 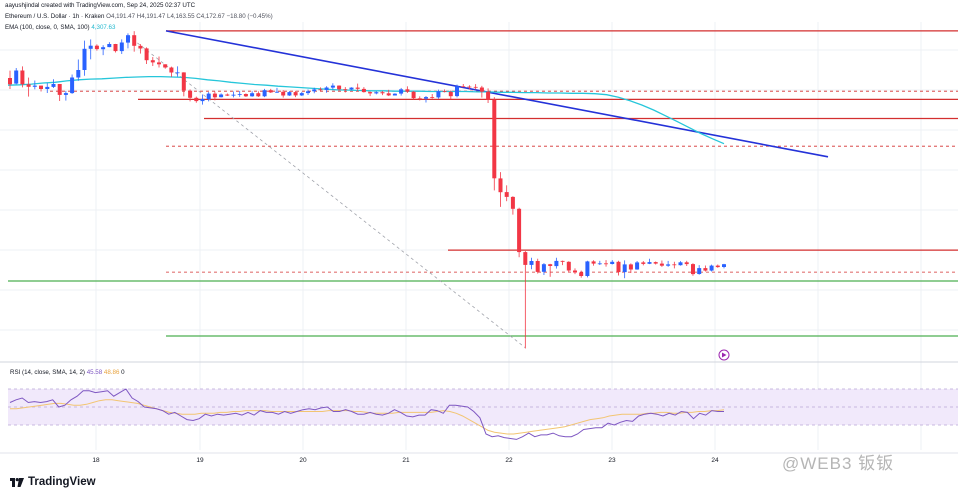 What do you see at coordinates (96, 460) in the screenshot?
I see `x-tick-label: 18` at bounding box center [96, 460].